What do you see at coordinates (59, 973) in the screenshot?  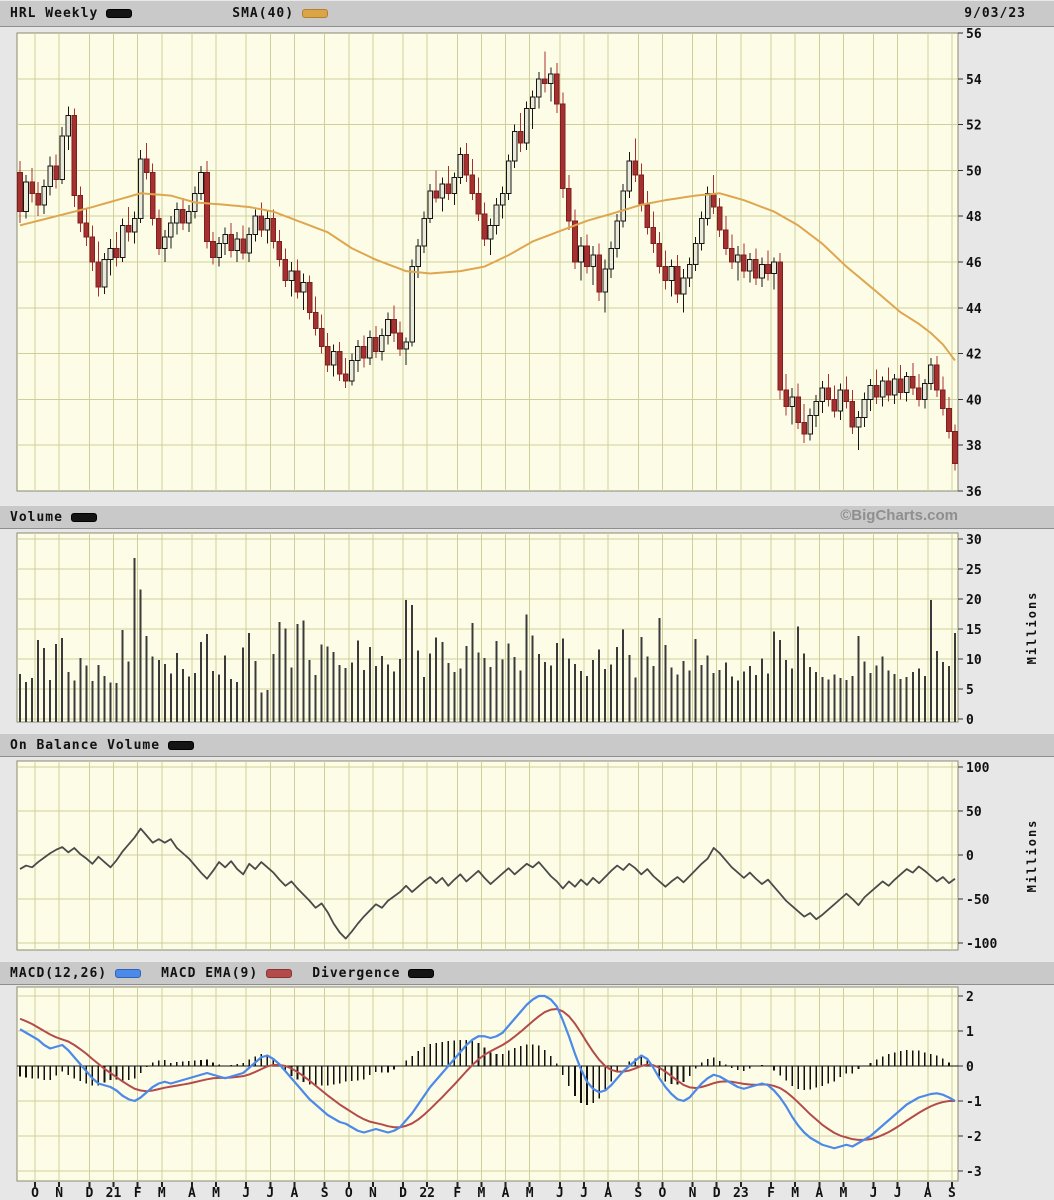 I see `macd-label: MACD(12,26)` at bounding box center [59, 973].